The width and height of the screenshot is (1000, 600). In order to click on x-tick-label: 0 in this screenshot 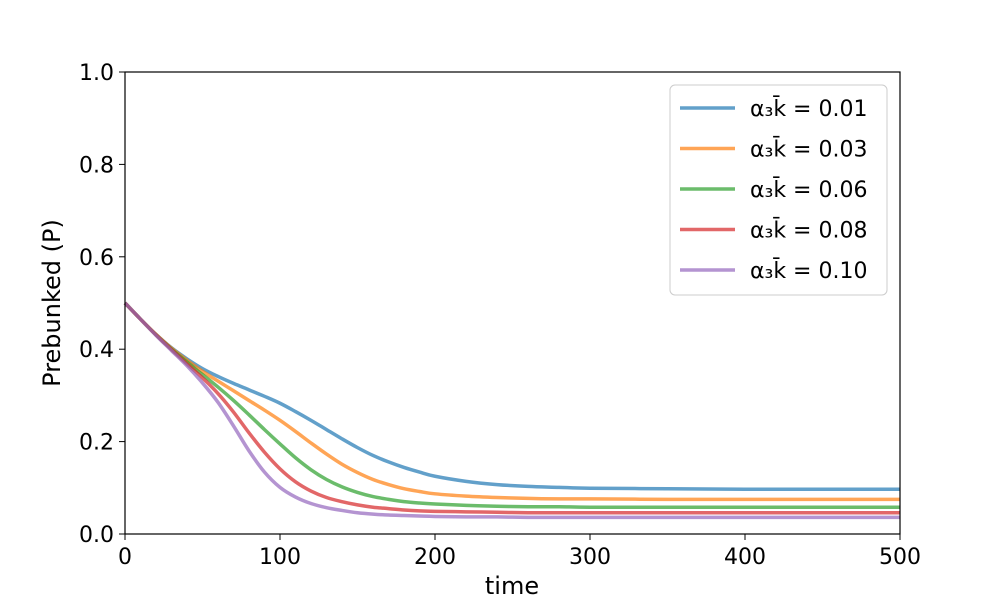, I will do `click(125, 557)`.